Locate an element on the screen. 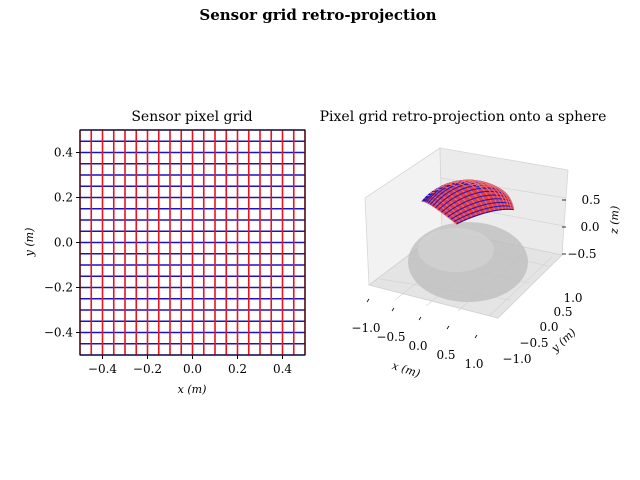 Image resolution: width=640 pixels, height=480 pixels. sensor-grid-xlabel: x (m) is located at coordinates (192, 389).